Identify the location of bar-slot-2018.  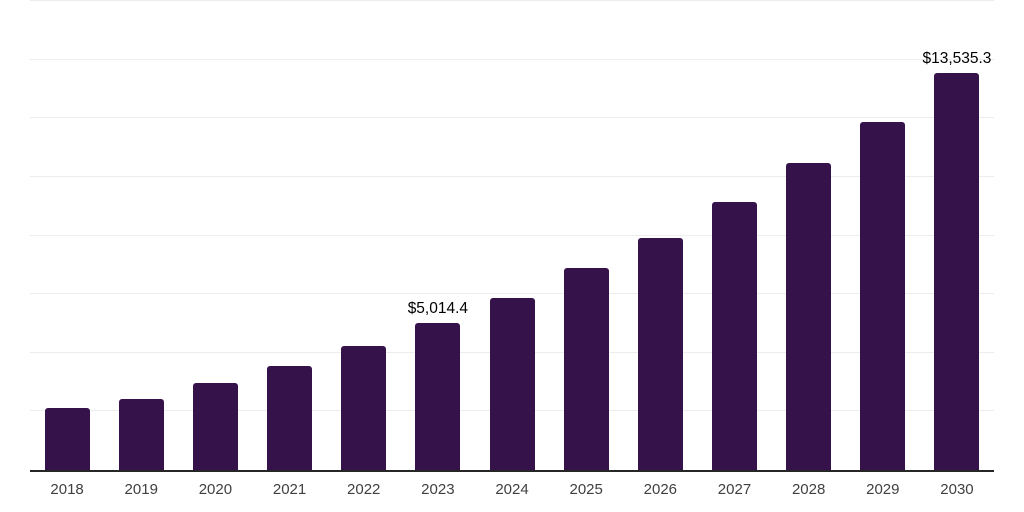
(67, 235).